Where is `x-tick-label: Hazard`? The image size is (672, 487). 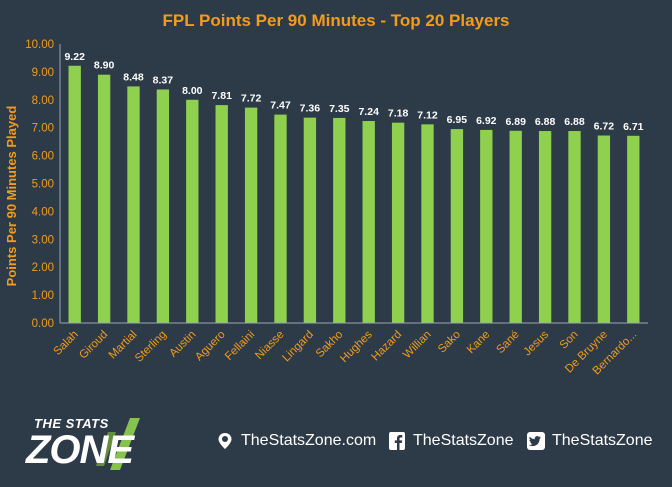
x-tick-label: Hazard is located at coordinates (387, 346).